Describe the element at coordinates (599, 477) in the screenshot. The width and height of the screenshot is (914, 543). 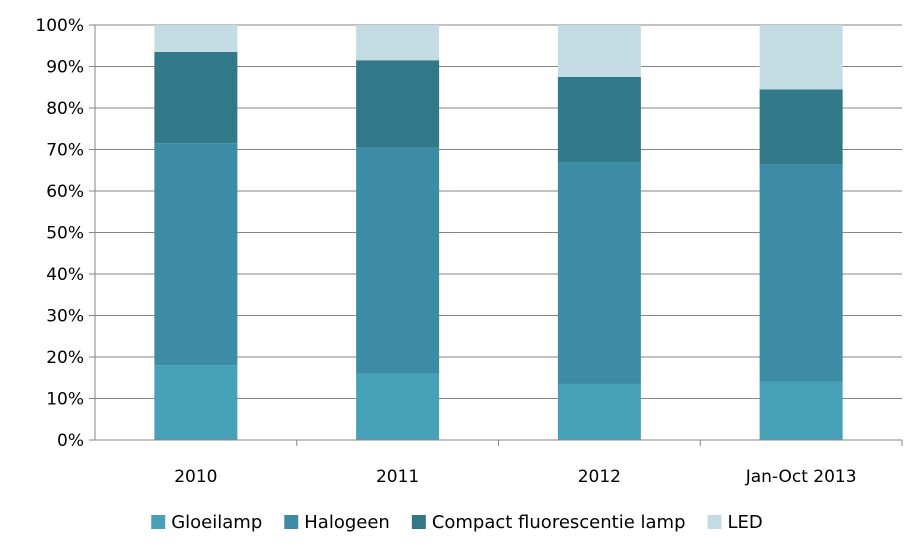
I see `x-tick-label: 2012` at that location.